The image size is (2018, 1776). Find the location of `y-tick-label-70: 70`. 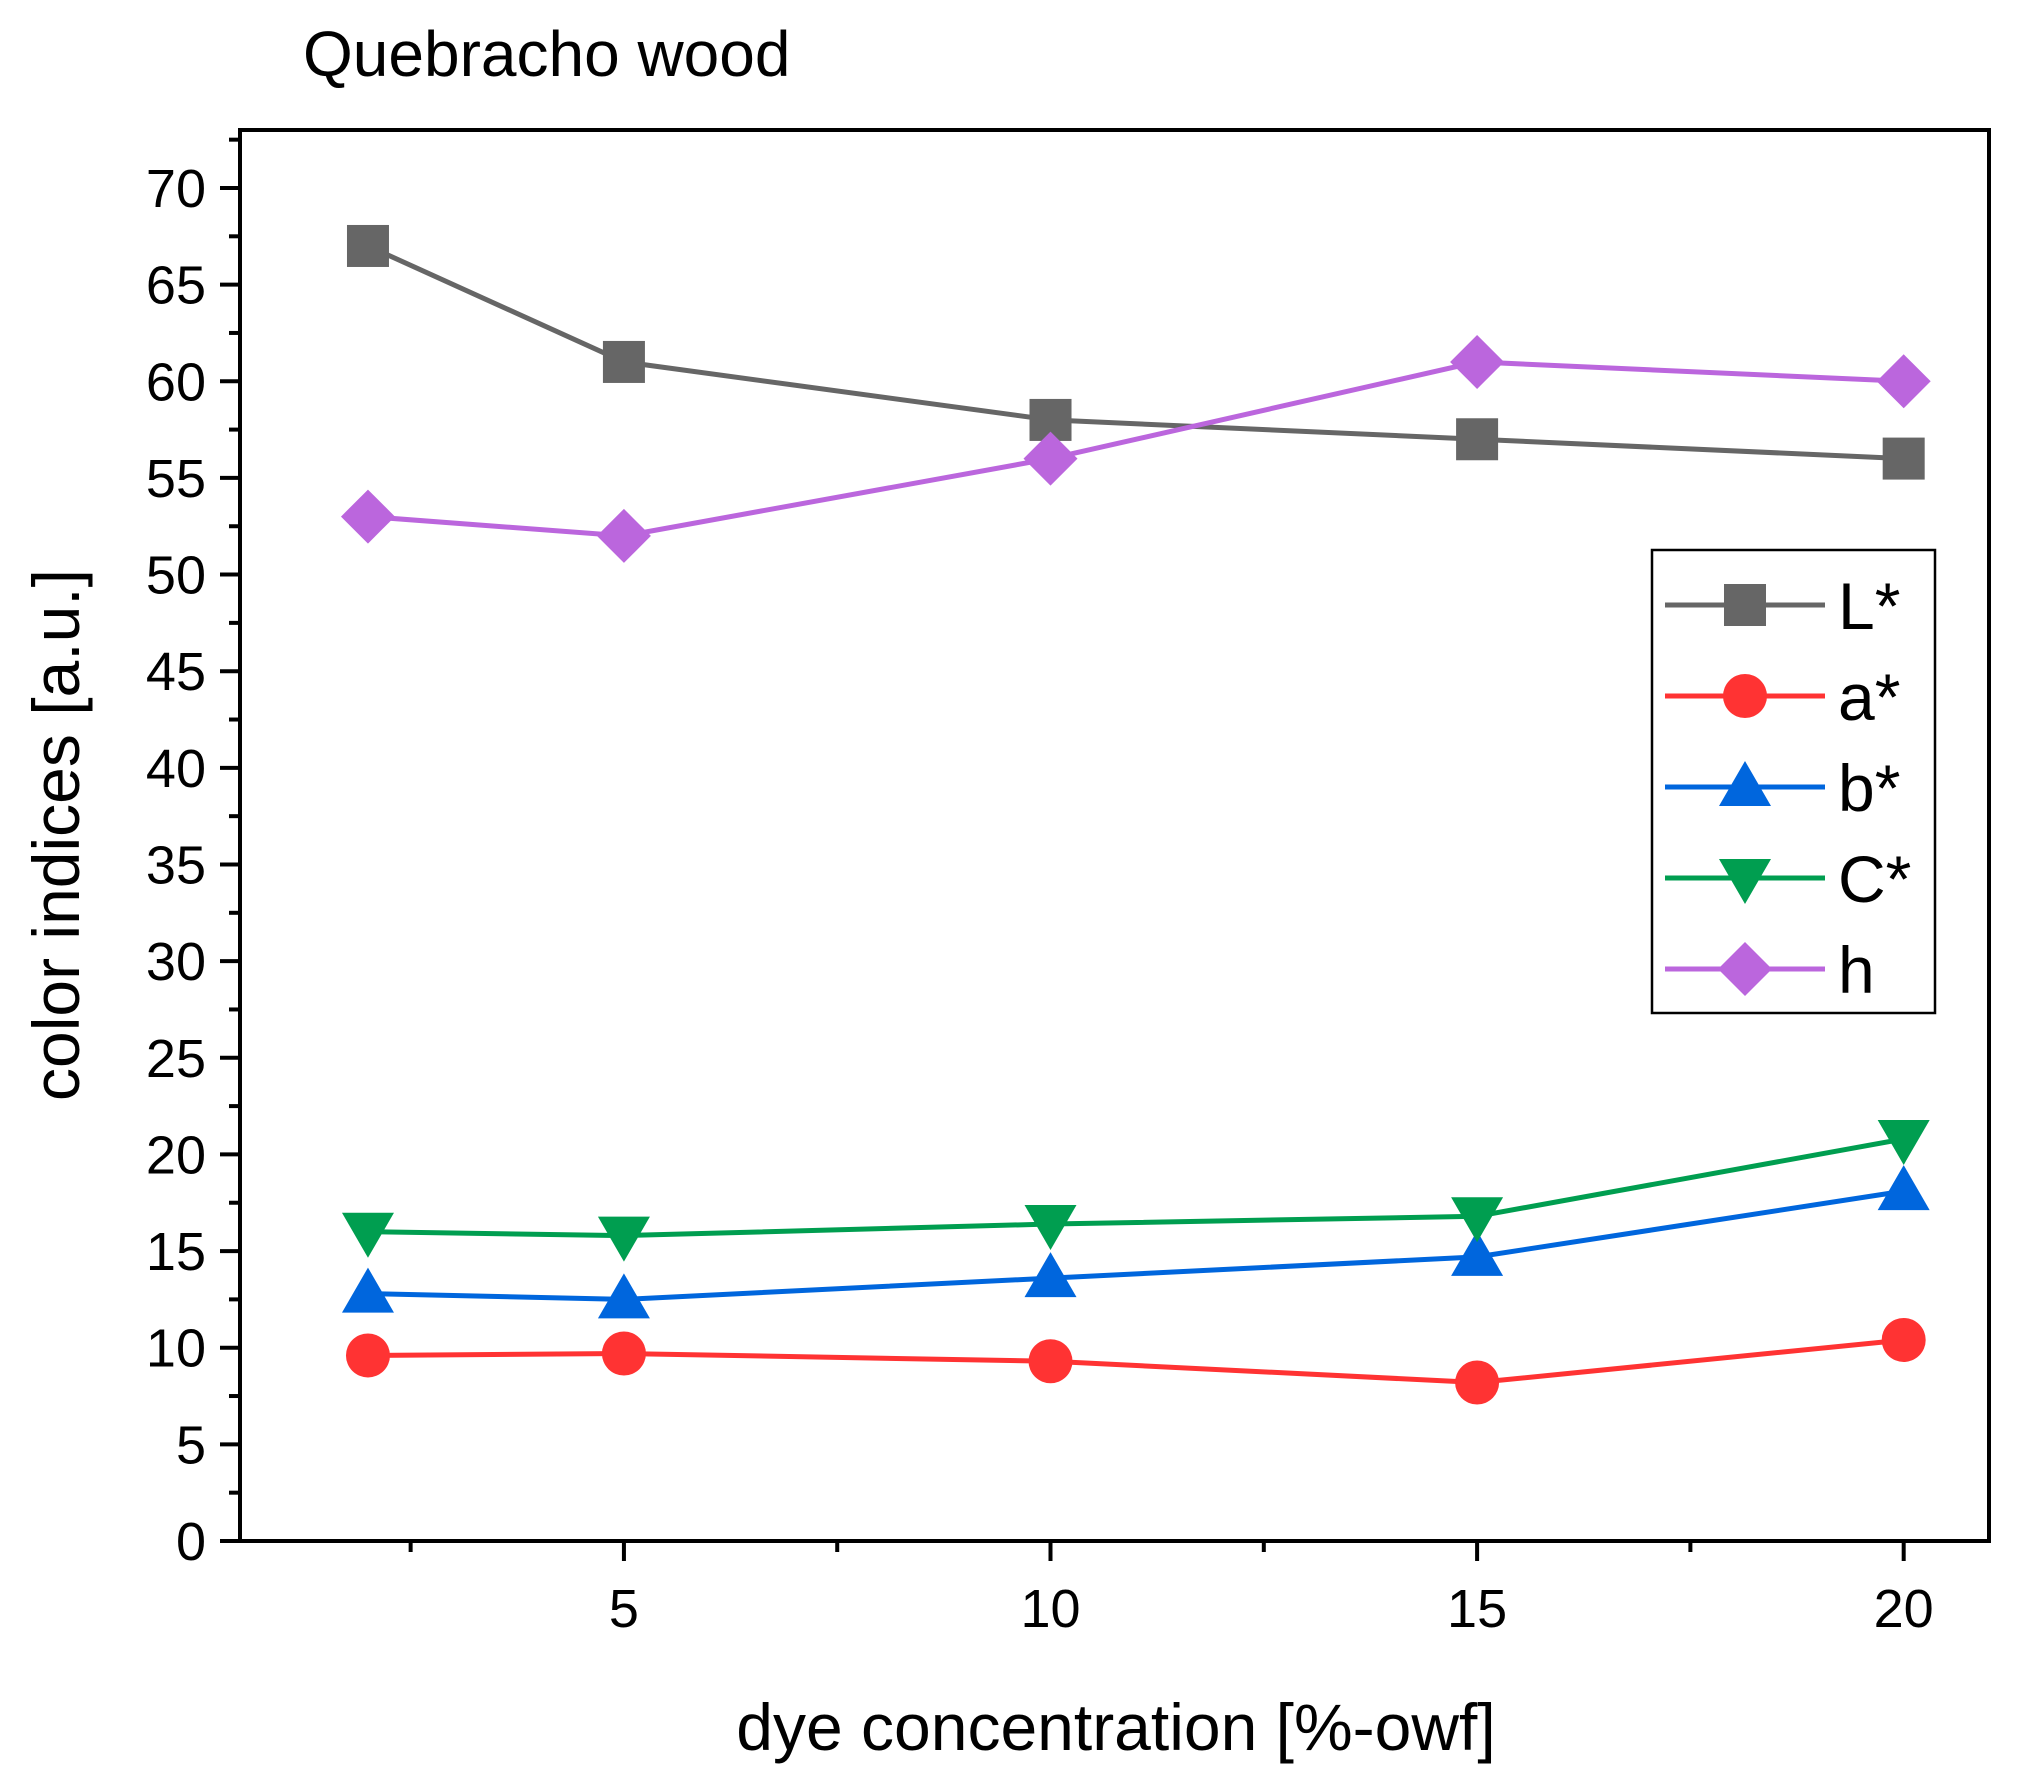

y-tick-label-70: 70 is located at coordinates (176, 189).